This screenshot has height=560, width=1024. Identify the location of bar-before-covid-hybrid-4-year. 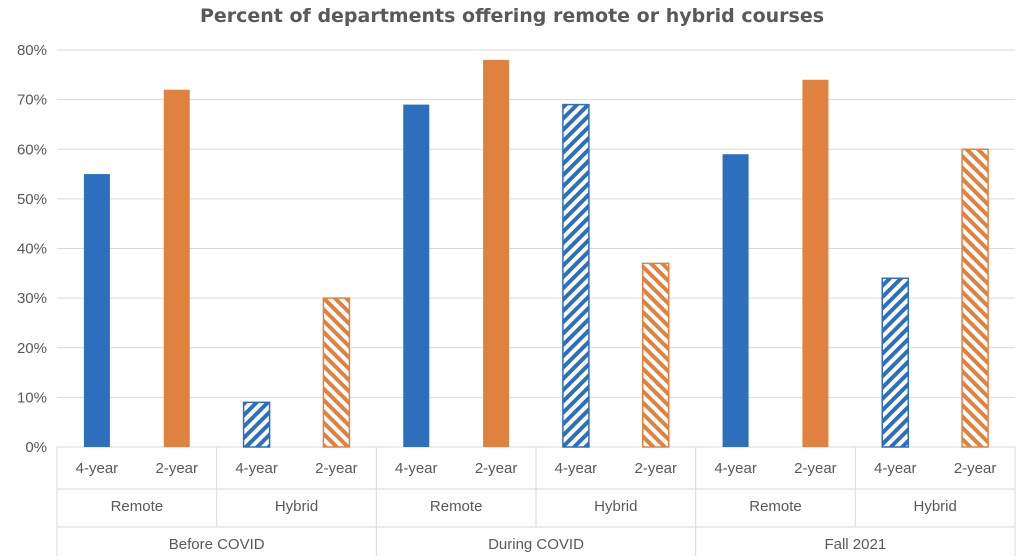
(256, 424).